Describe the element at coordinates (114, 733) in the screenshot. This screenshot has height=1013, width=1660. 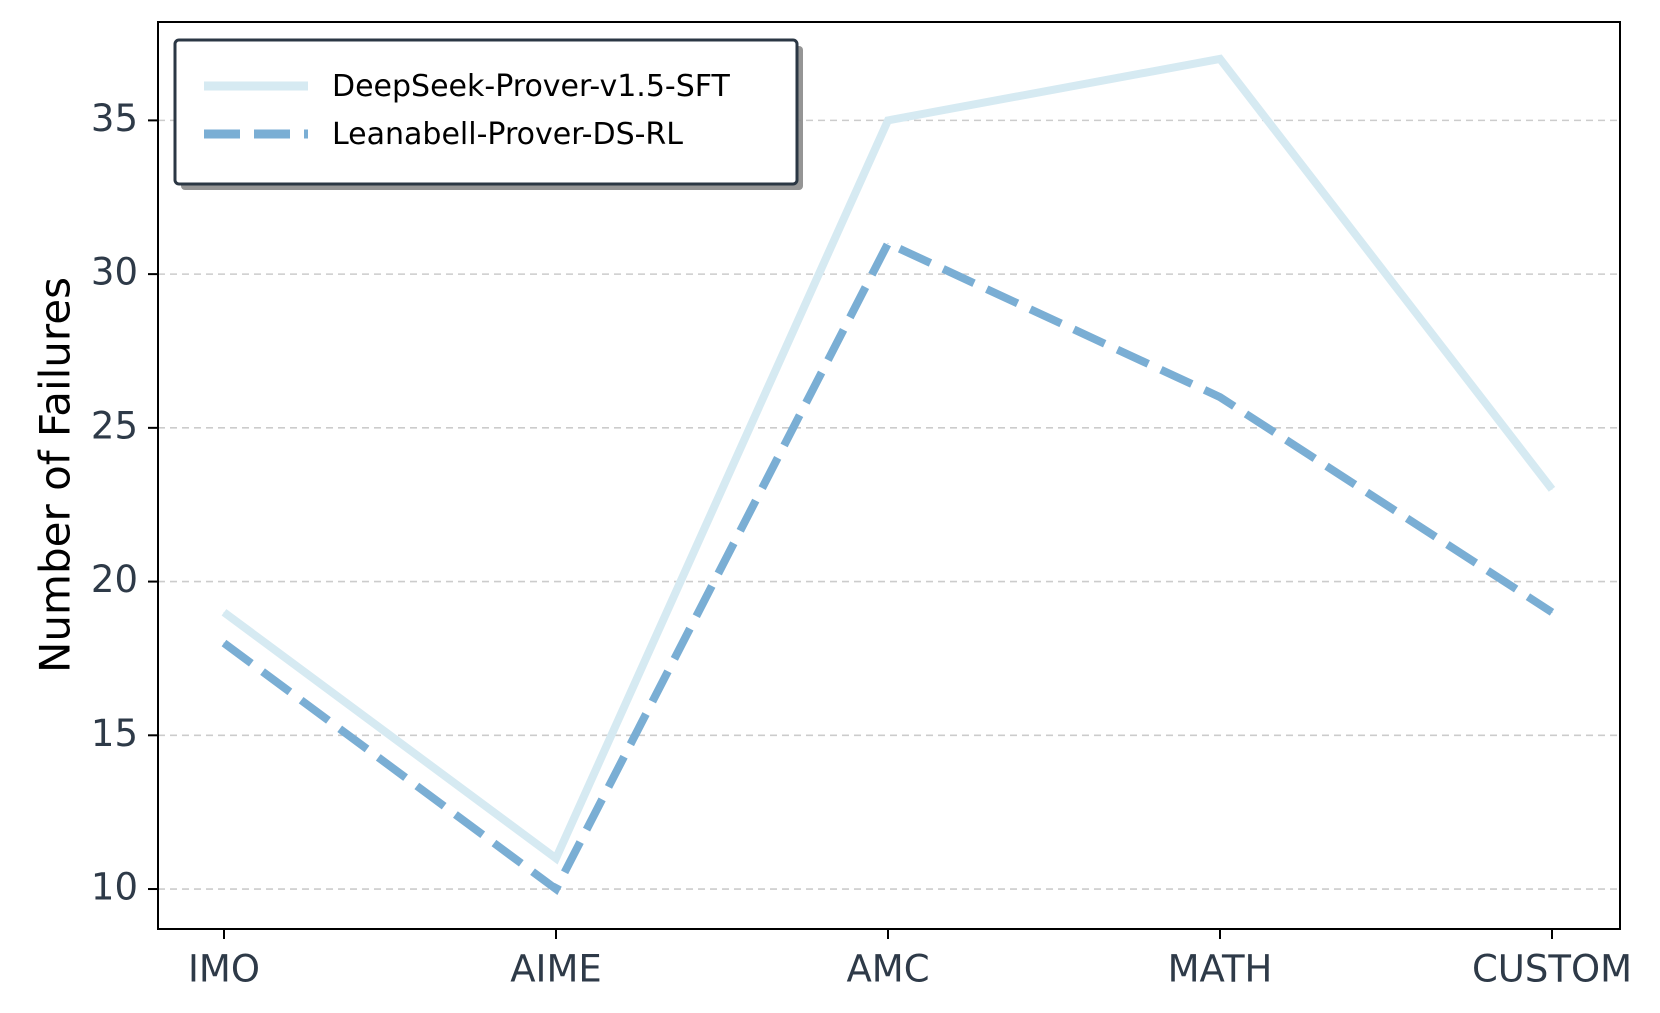
I see `y-tick-label-15: 15` at that location.